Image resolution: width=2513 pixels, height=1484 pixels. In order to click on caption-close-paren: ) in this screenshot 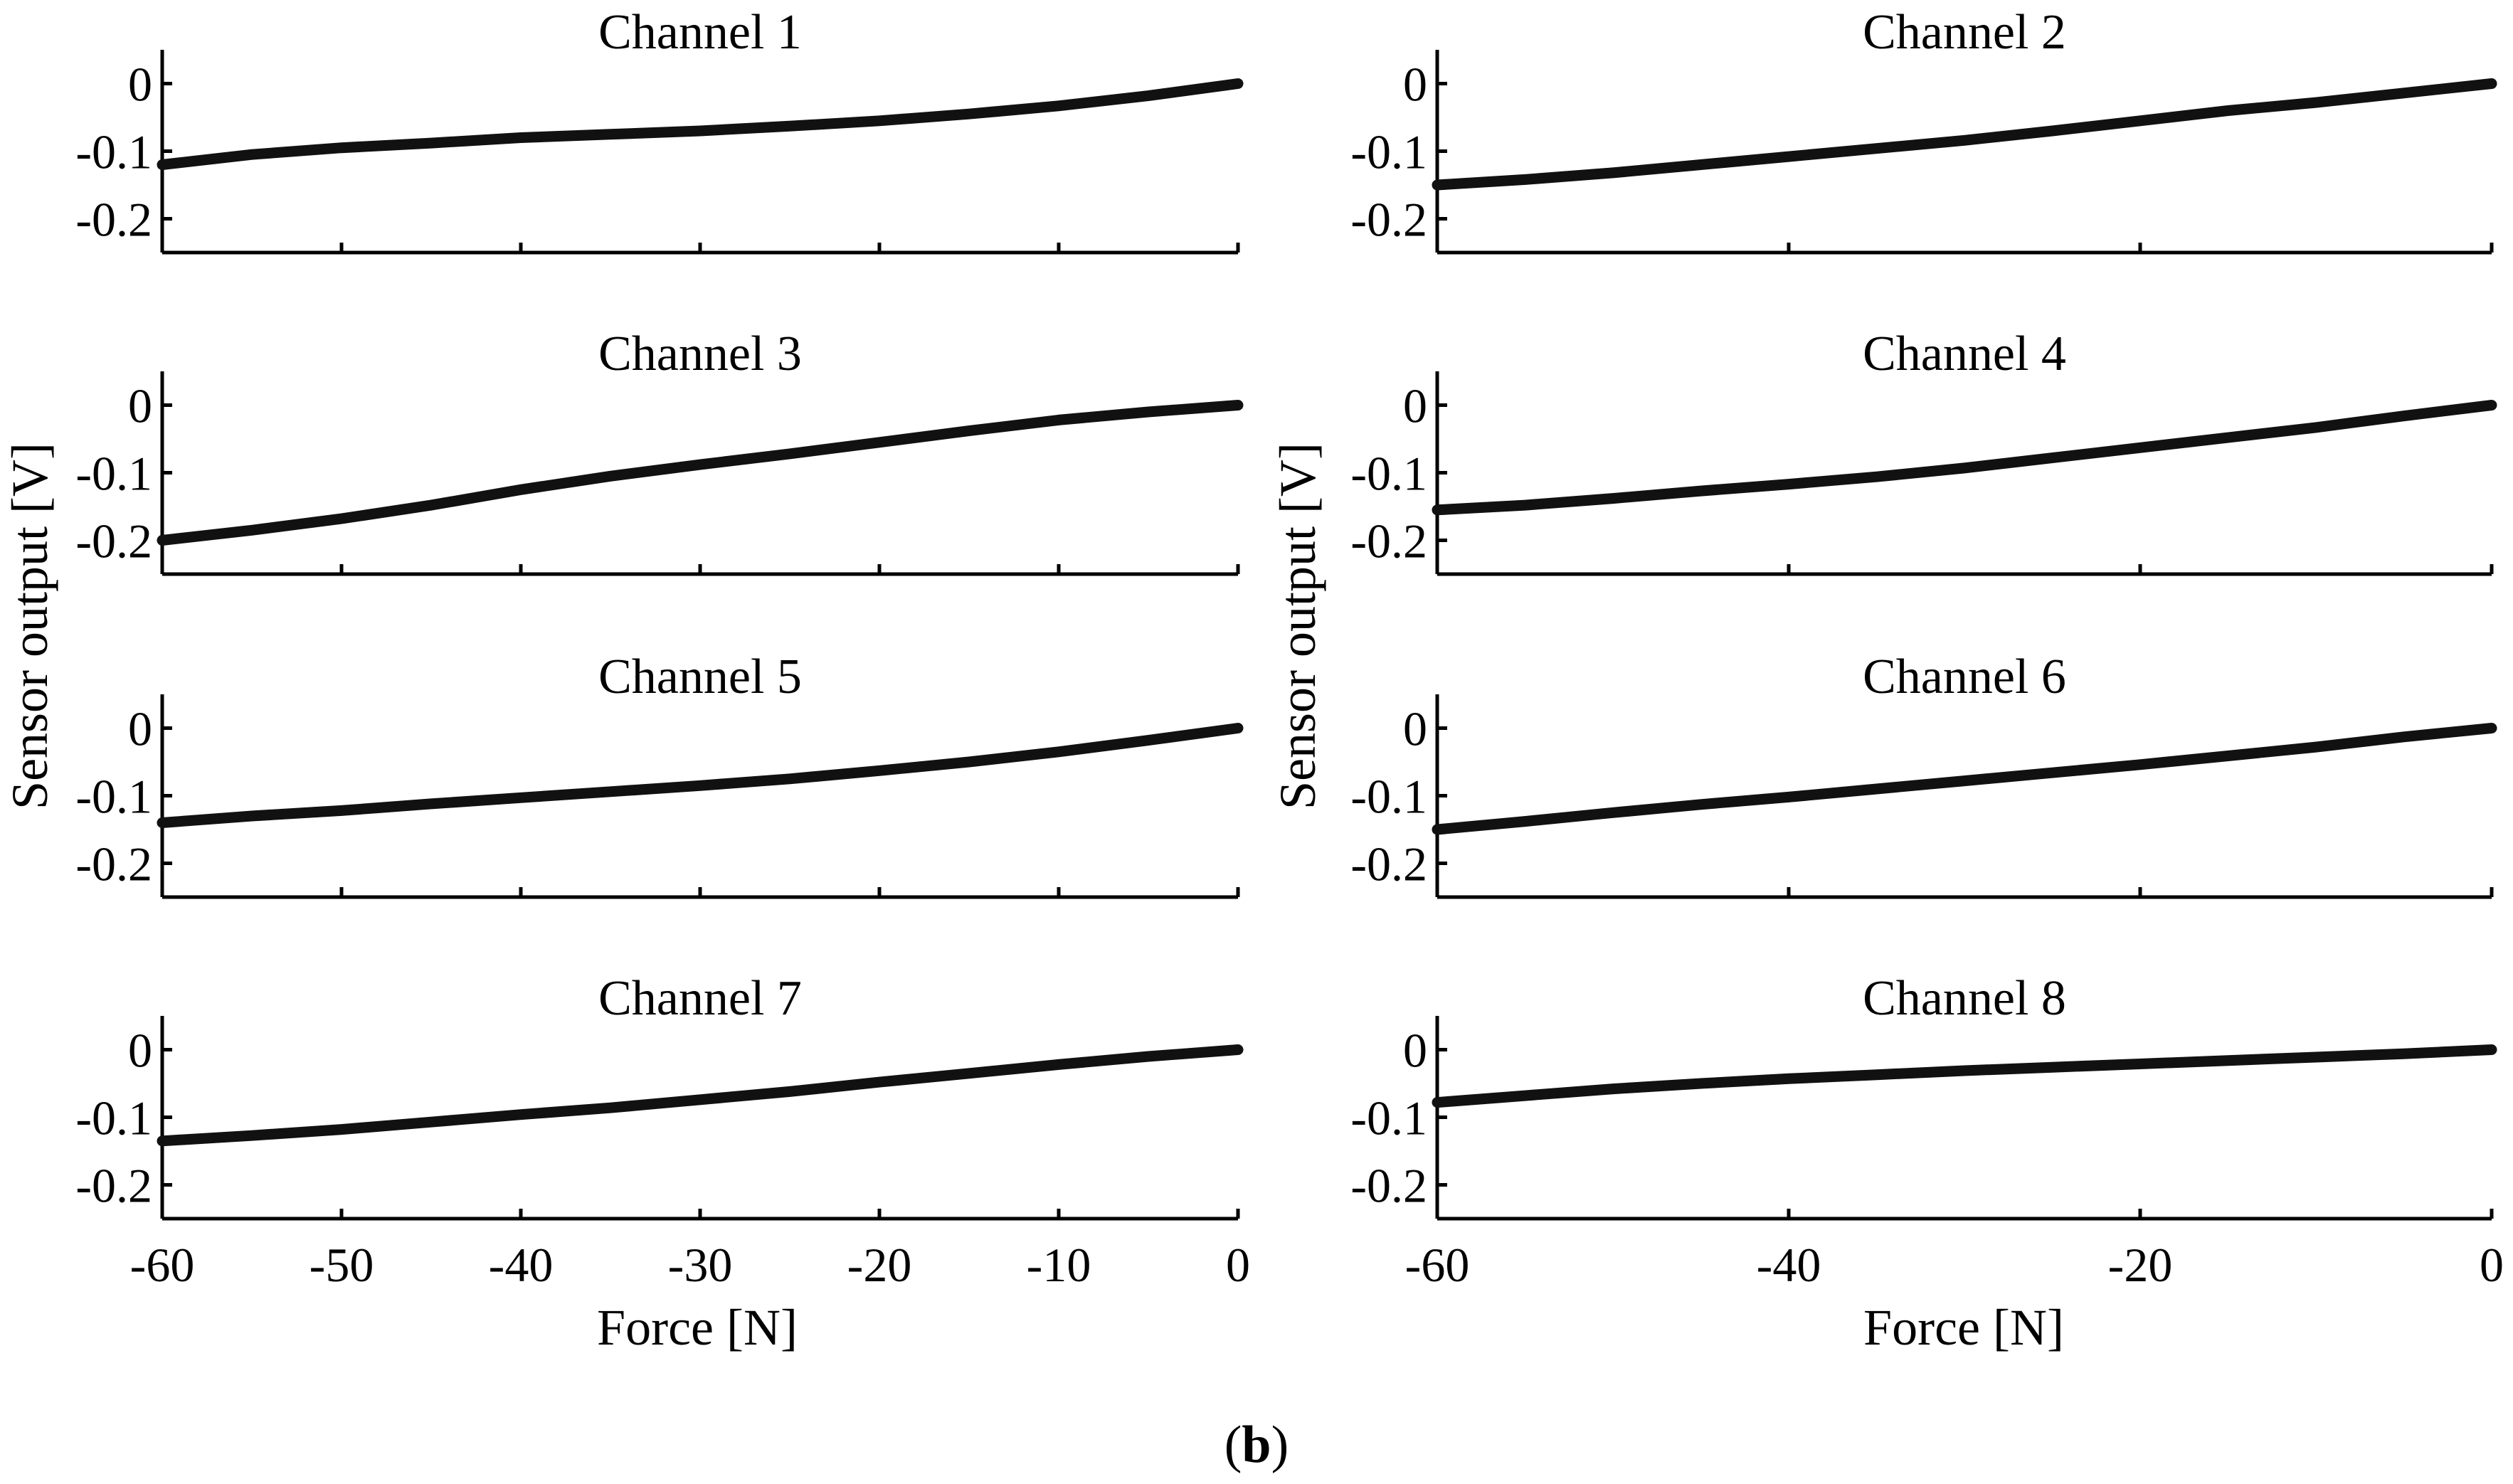, I will do `click(1280, 1445)`.